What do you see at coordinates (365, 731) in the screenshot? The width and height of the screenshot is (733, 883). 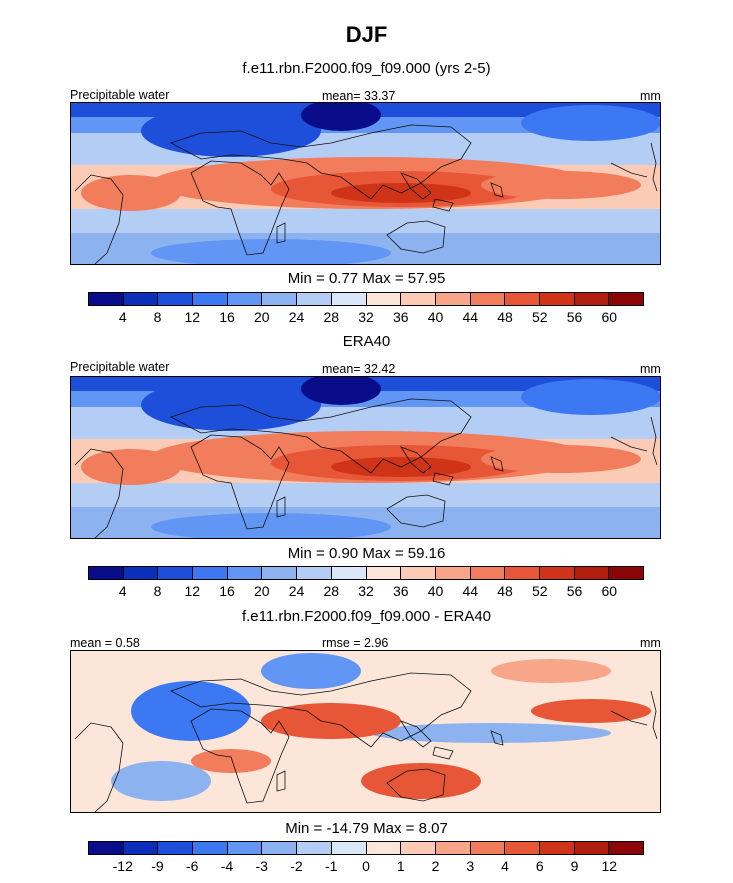 I see `panel-3-map` at bounding box center [365, 731].